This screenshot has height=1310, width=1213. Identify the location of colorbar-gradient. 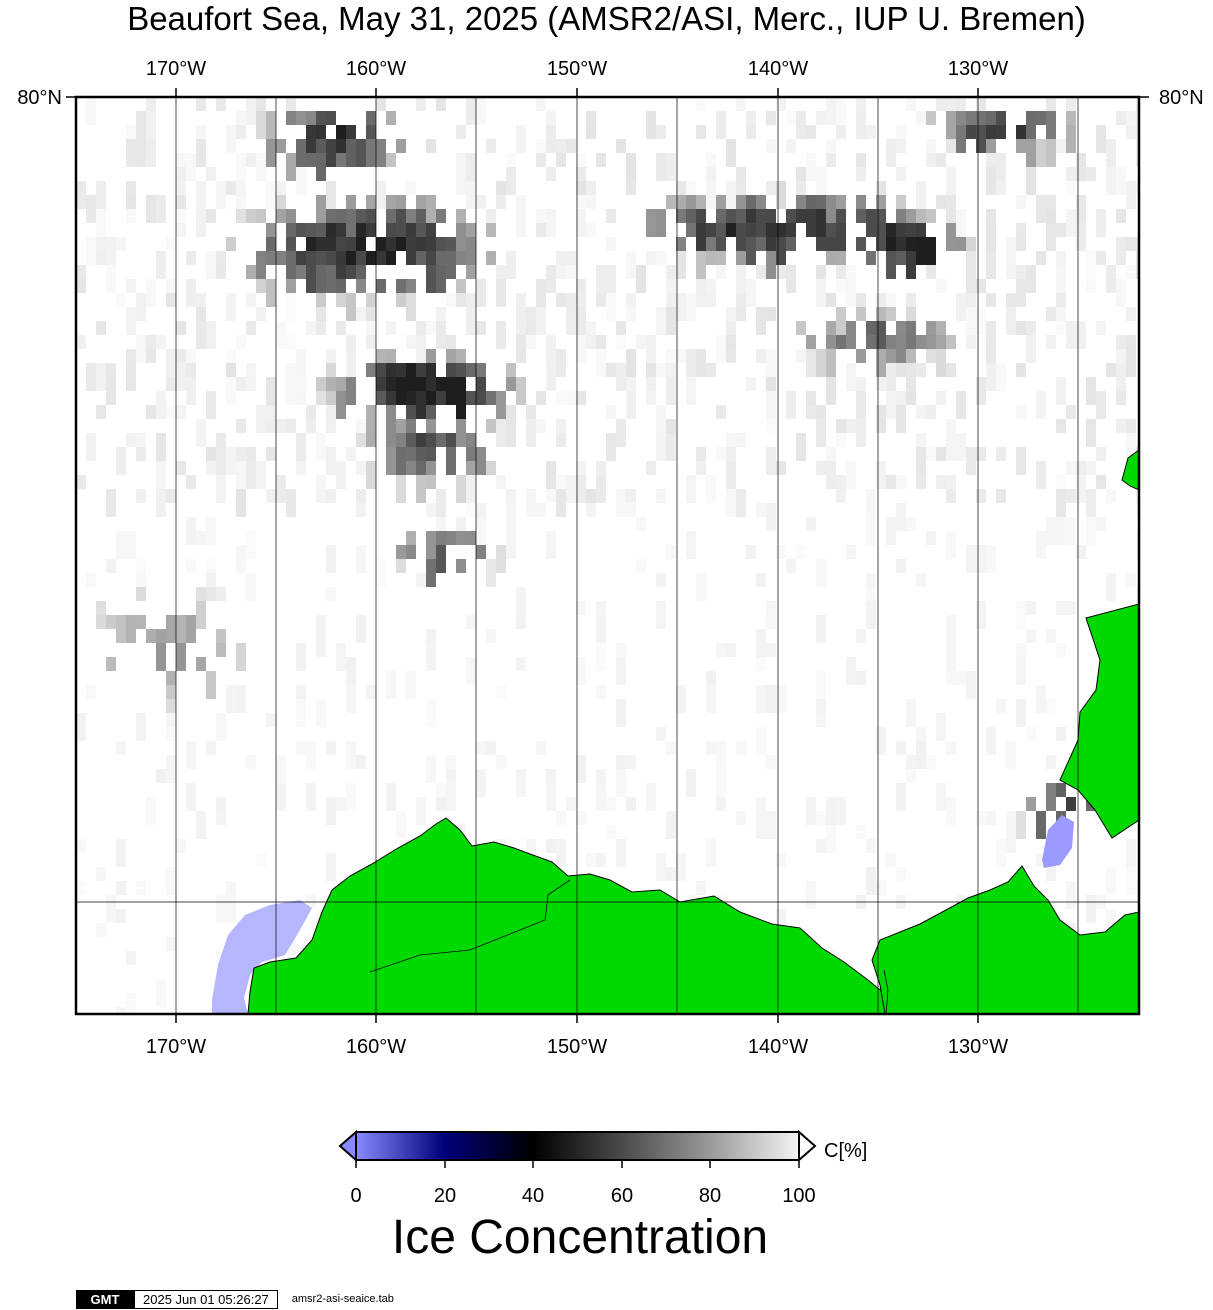
(577, 1146).